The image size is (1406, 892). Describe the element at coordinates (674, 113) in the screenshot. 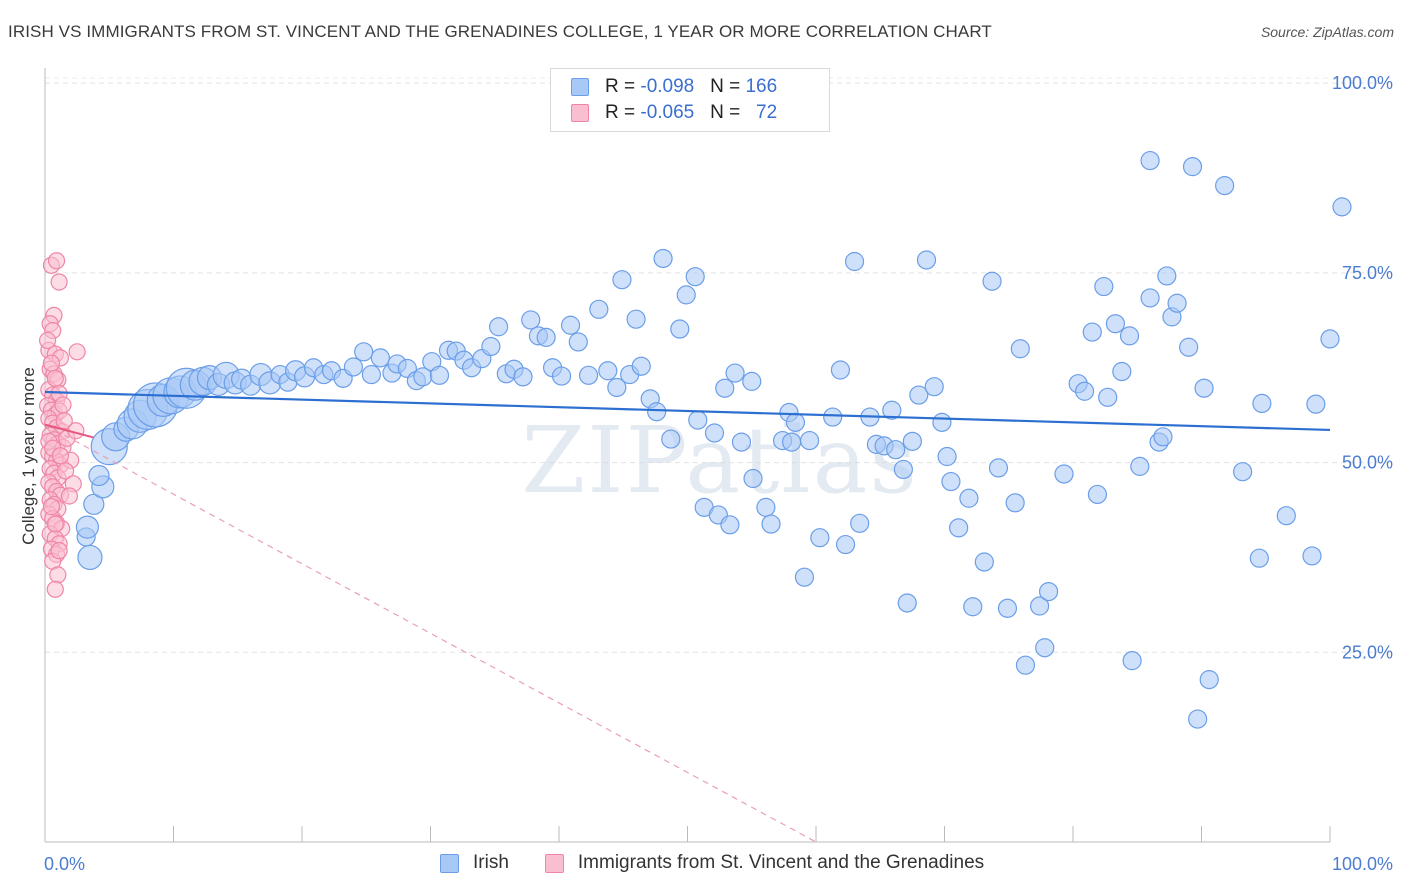

I see `legend-row-svg: R = -0.065 N = 72` at that location.